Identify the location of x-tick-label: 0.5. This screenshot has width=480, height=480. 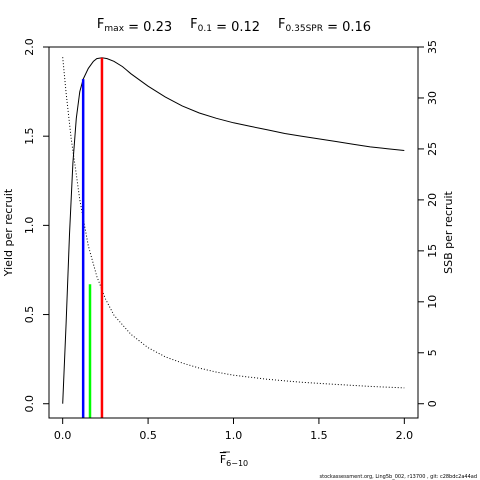
(148, 435).